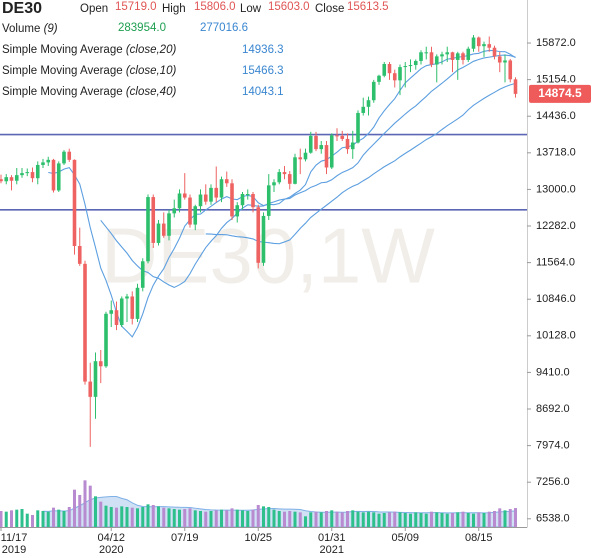  Describe the element at coordinates (556, 226) in the screenshot. I see `y-tick-label: 12282.0` at that location.